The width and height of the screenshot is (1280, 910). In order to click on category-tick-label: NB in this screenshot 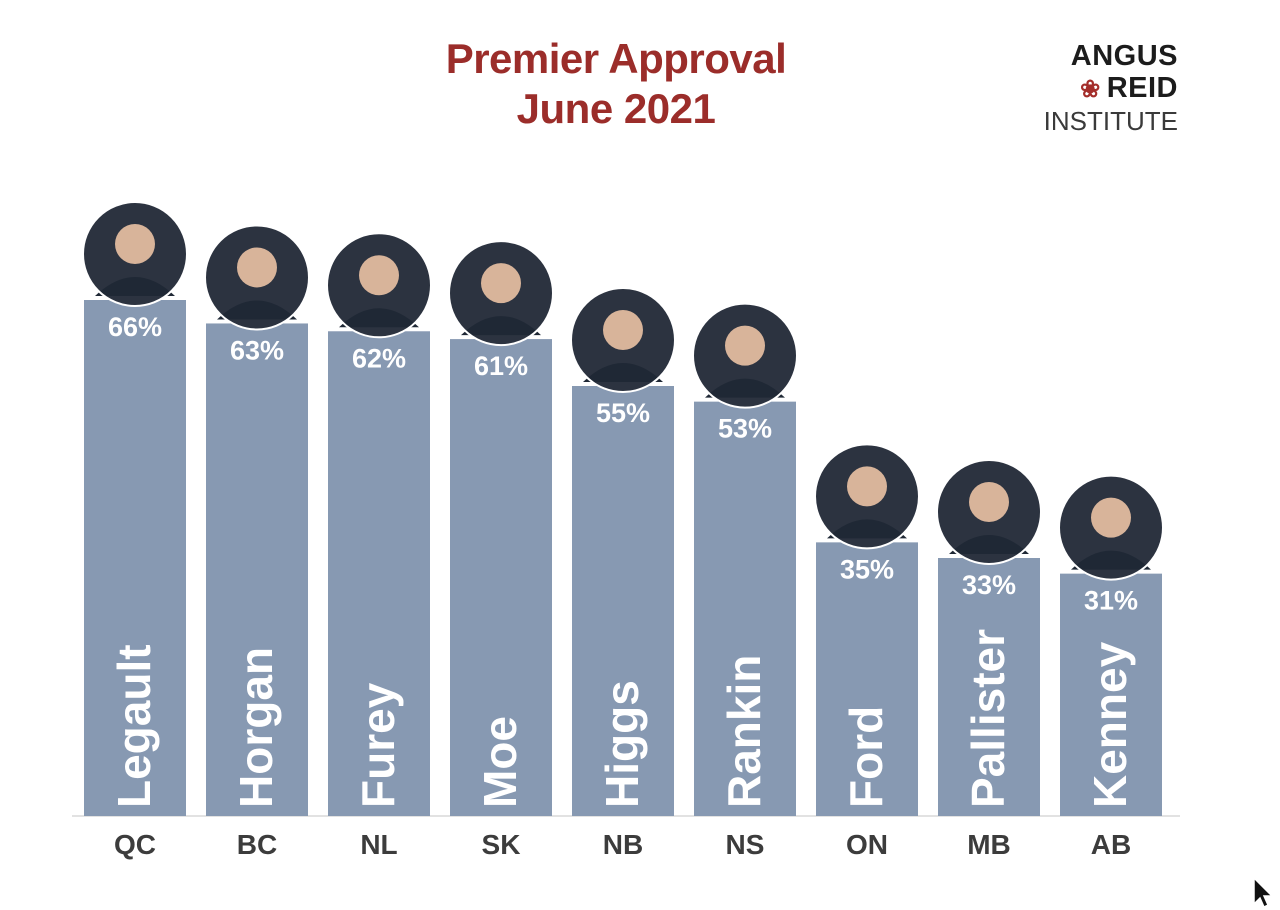, I will do `click(623, 844)`.